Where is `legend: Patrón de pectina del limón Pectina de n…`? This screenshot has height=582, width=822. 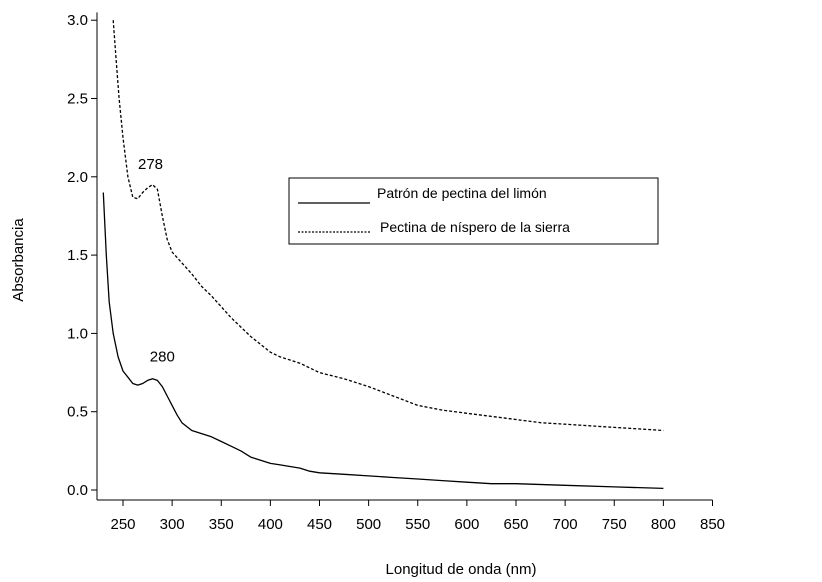
legend: Patrón de pectina del limón Pectina de n… is located at coordinates (473, 211).